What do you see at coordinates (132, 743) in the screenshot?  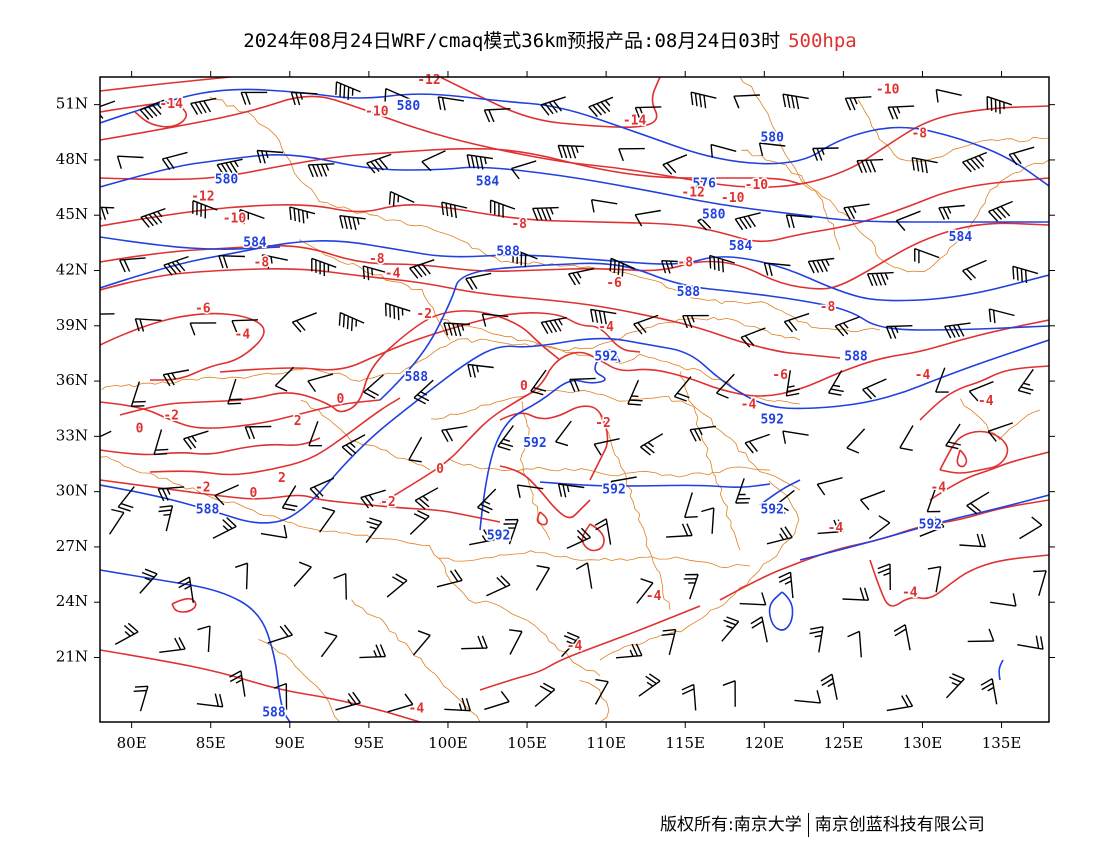 I see `lon-label: 80E` at bounding box center [132, 743].